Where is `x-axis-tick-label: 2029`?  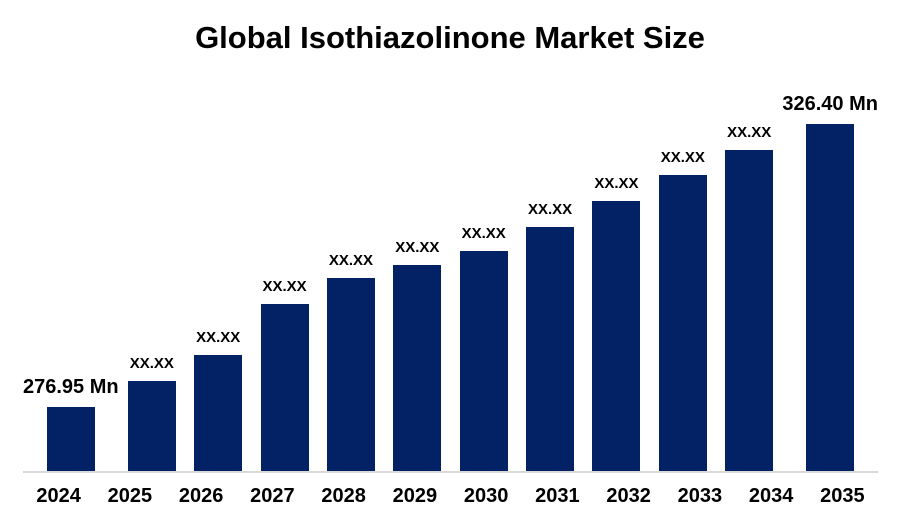 x-axis-tick-label: 2029 is located at coordinates (415, 496).